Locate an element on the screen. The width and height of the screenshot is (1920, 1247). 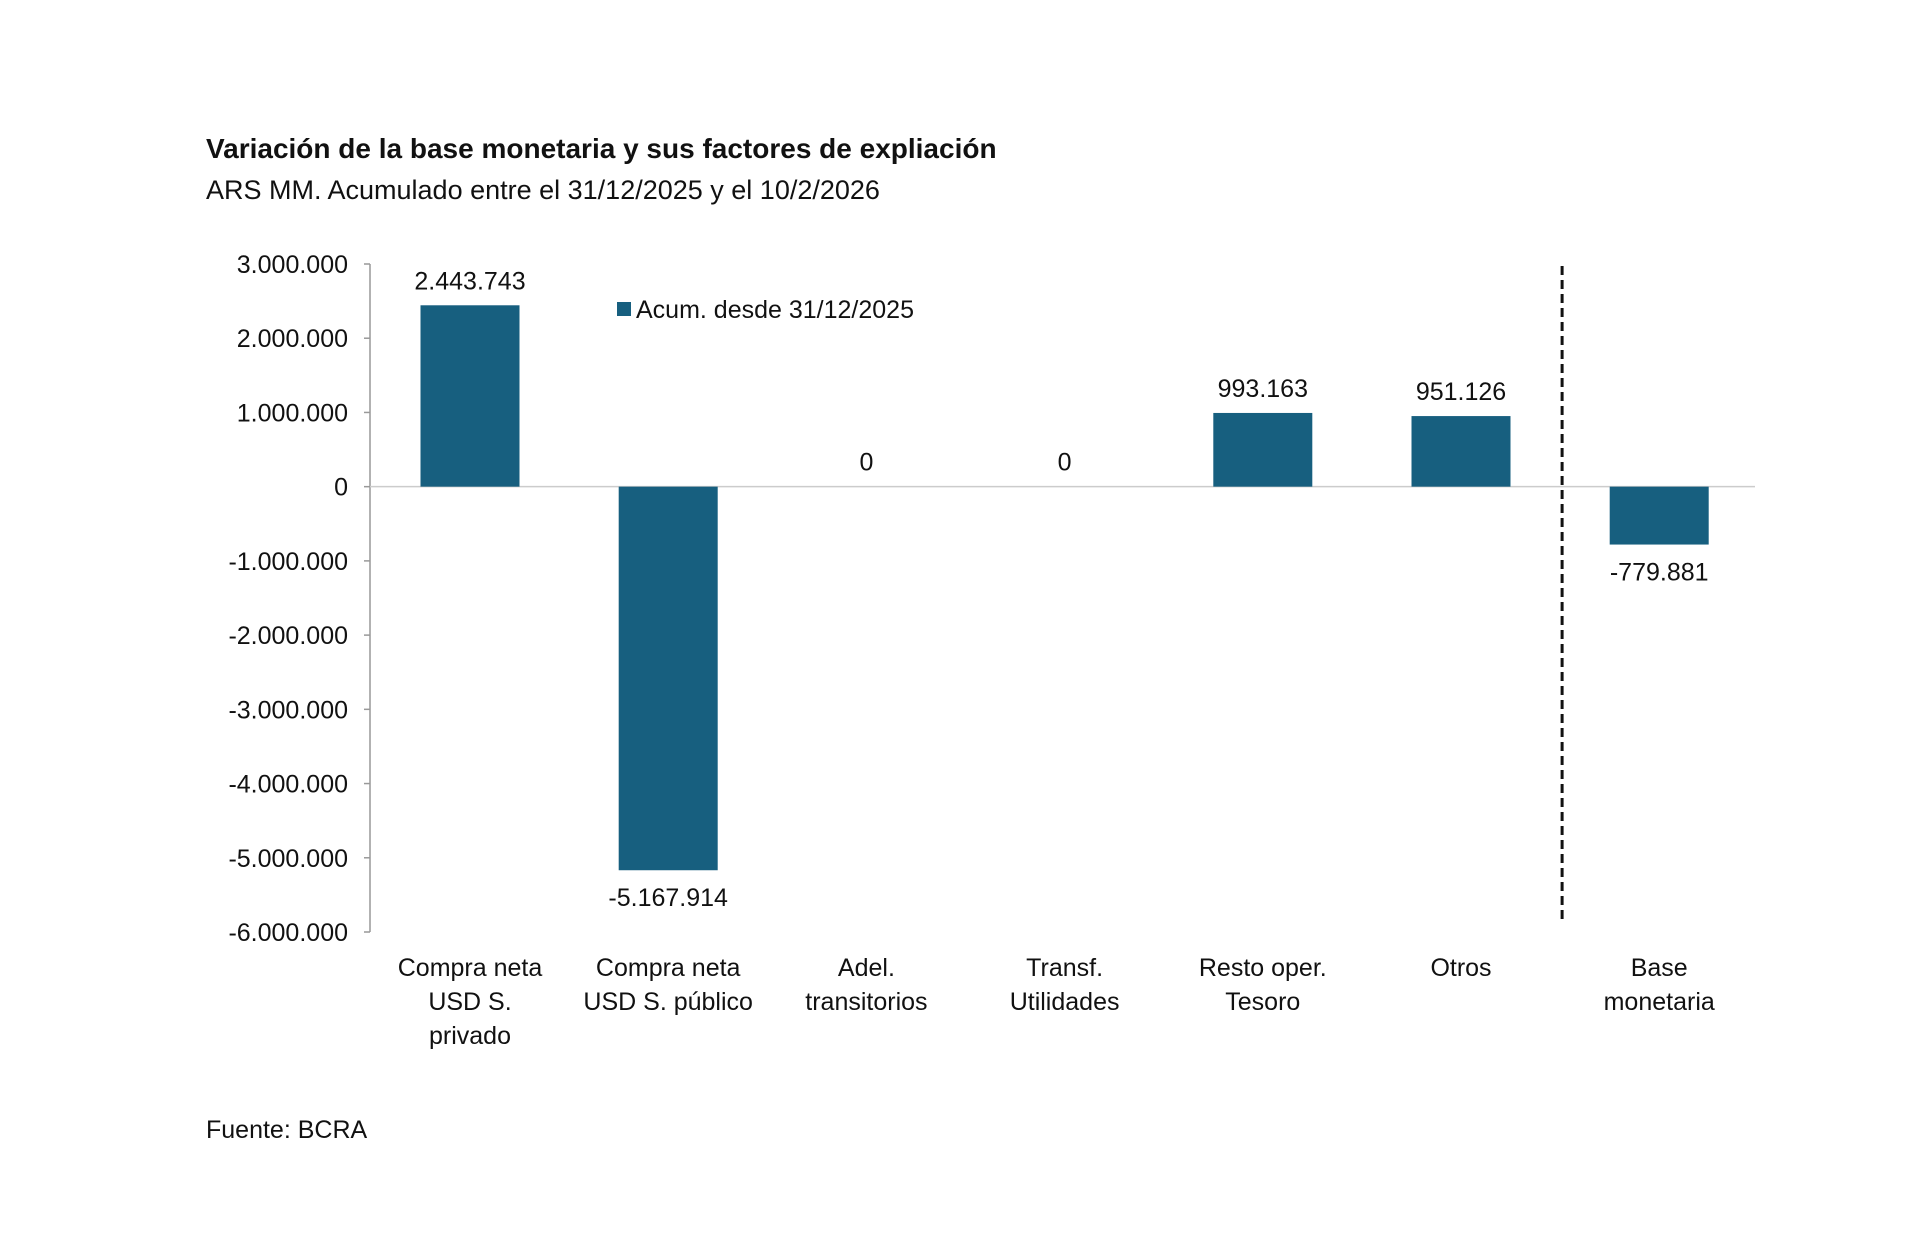
y-tick-label: -5.000.000 is located at coordinates (288, 859).